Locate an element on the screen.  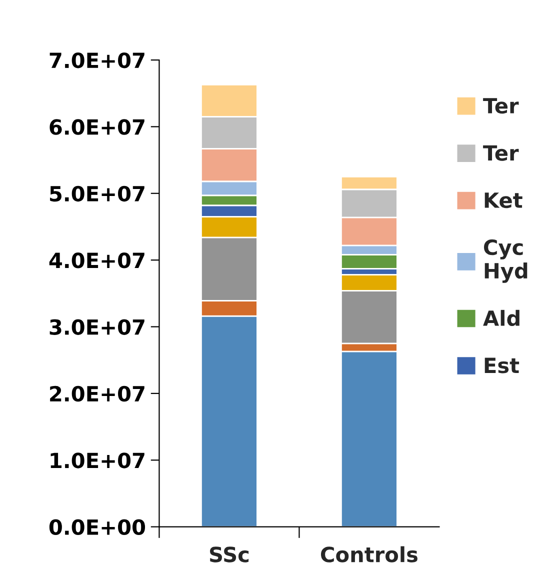
legend-label: Ald is located at coordinates (501, 318).